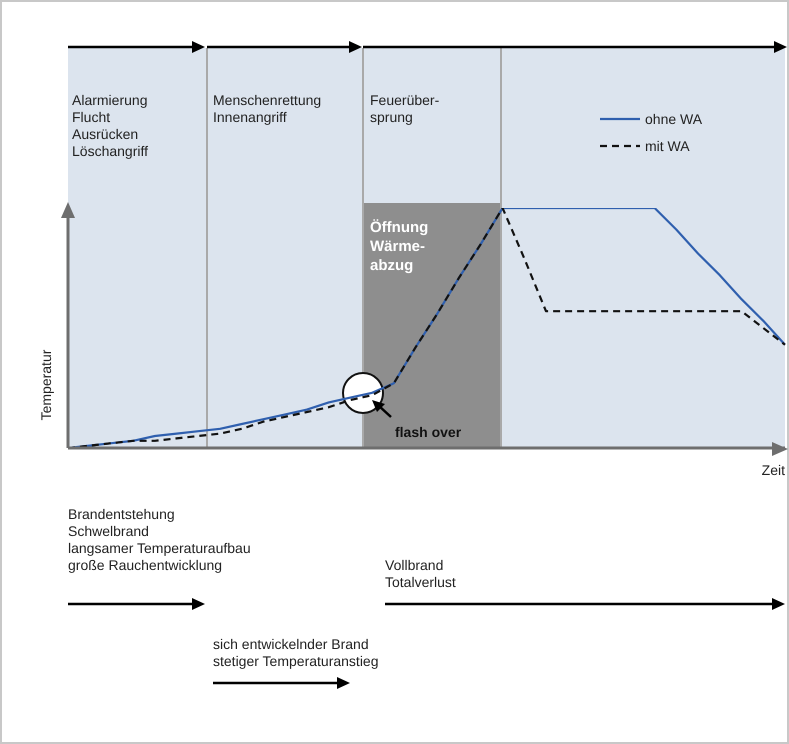  Describe the element at coordinates (405, 109) in the screenshot. I see `text: Feuerüber- sprung` at that location.